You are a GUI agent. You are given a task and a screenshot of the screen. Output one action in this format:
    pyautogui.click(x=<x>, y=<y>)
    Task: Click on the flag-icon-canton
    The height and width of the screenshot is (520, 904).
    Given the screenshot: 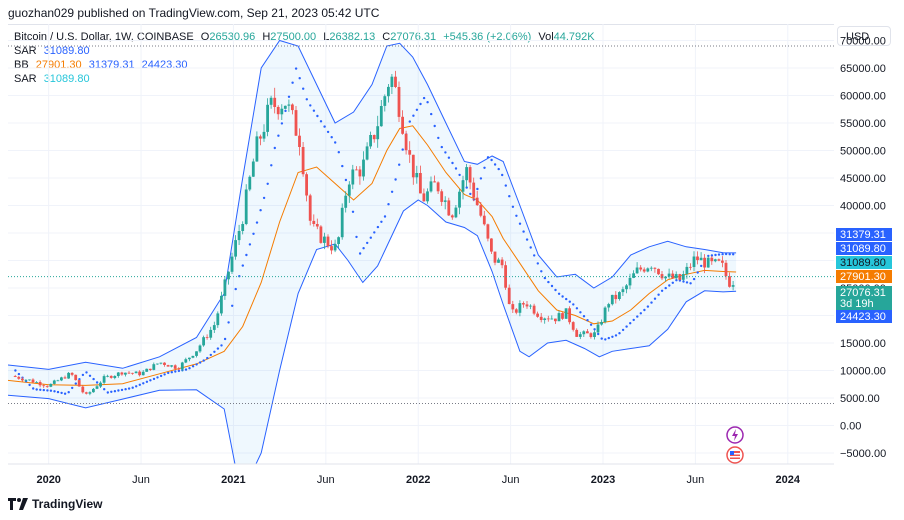 What is the action you would take?
    pyautogui.click(x=732, y=453)
    